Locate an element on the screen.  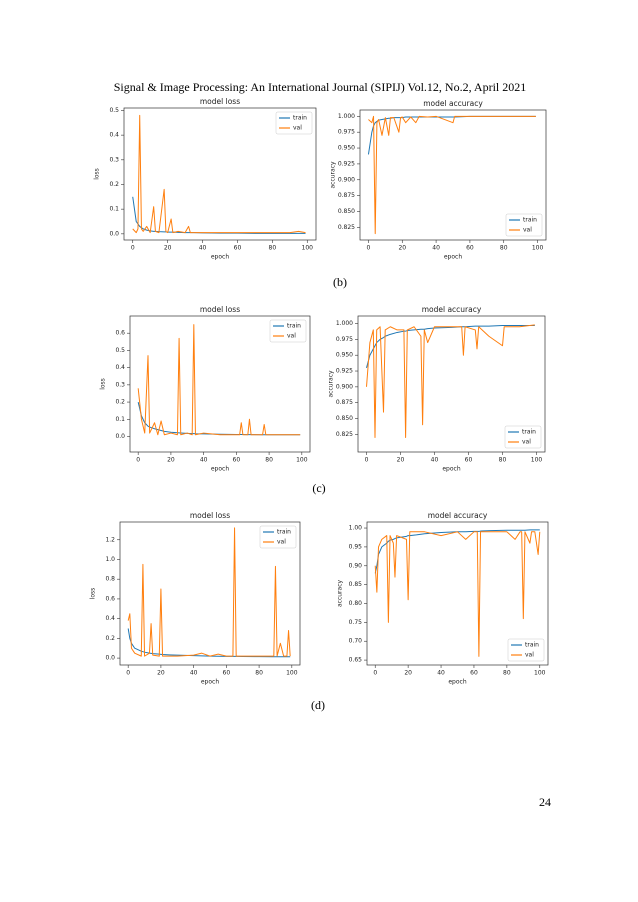
caption: (b) is located at coordinates (340, 282).